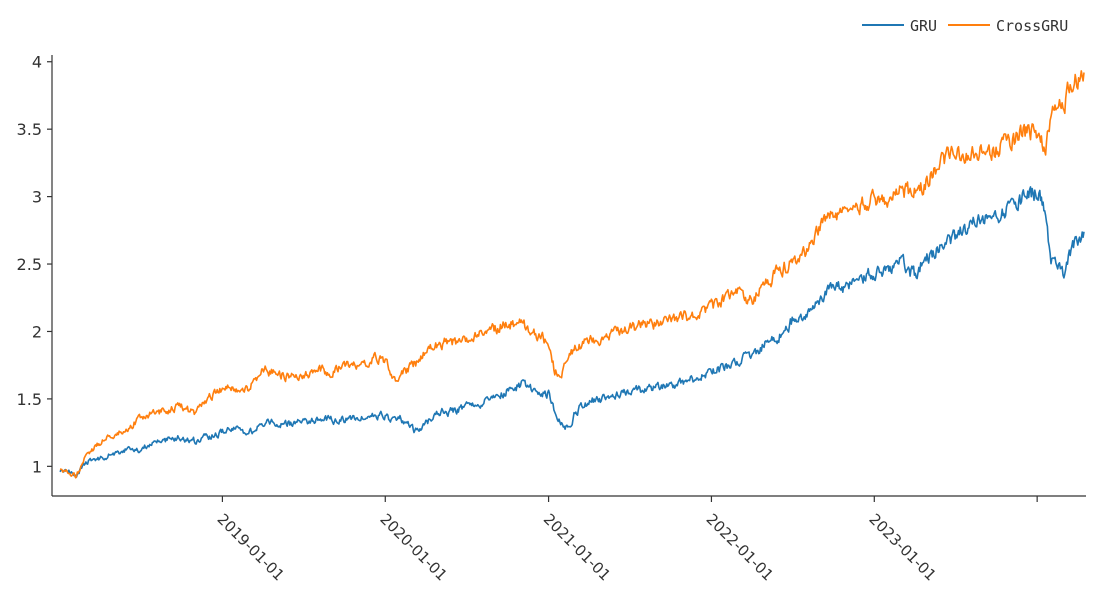 This screenshot has width=1101, height=615. Describe the element at coordinates (740, 547) in the screenshot. I see `x-tick-label: 2022-01-01` at that location.